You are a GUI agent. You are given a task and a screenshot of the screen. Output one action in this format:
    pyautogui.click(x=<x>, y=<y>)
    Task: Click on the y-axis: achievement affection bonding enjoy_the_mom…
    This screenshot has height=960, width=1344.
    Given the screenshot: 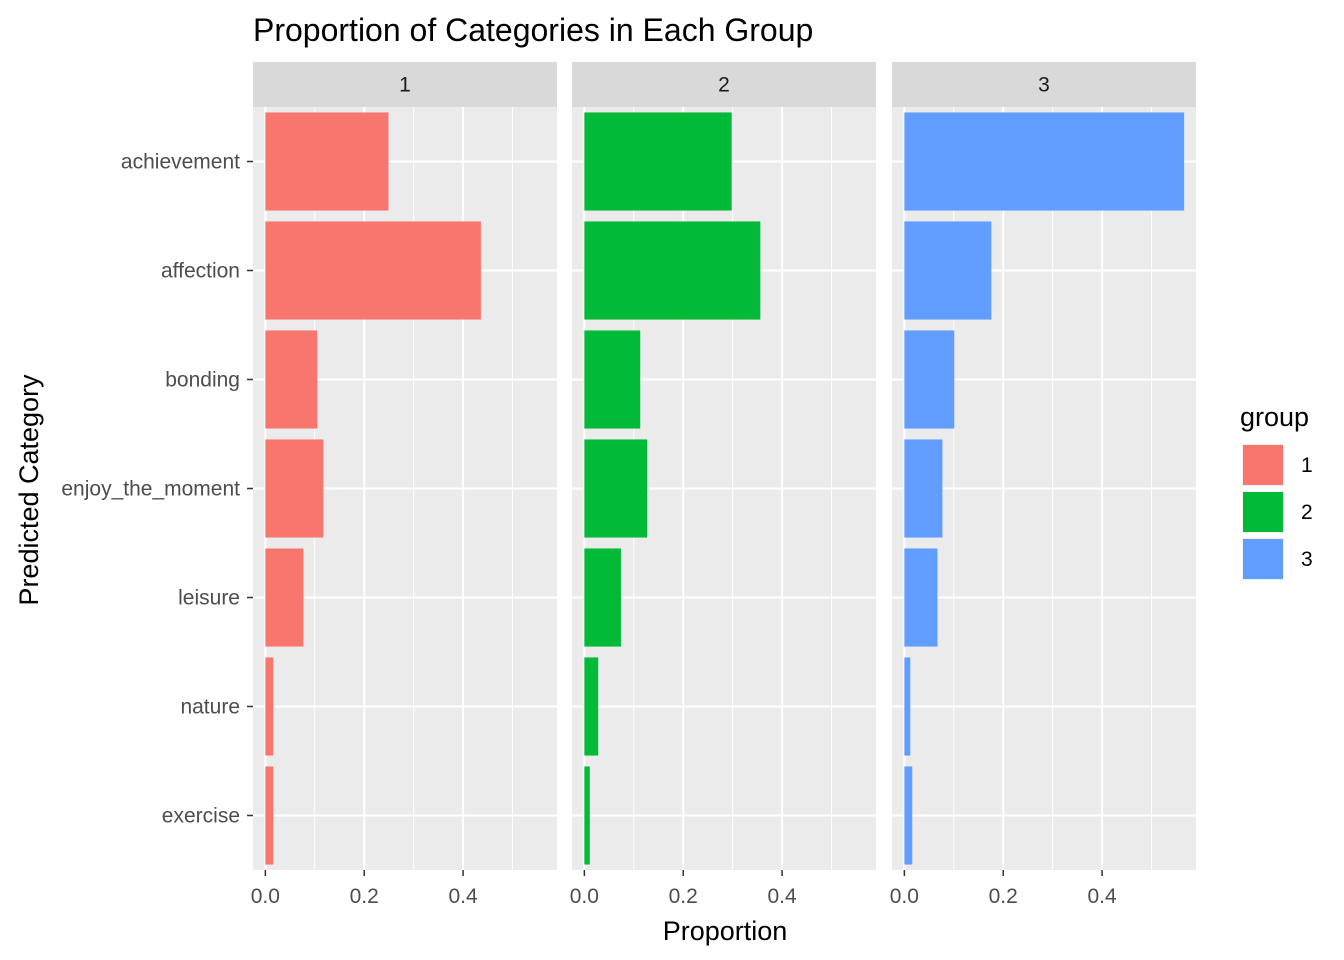 What is the action you would take?
    pyautogui.click(x=157, y=489)
    